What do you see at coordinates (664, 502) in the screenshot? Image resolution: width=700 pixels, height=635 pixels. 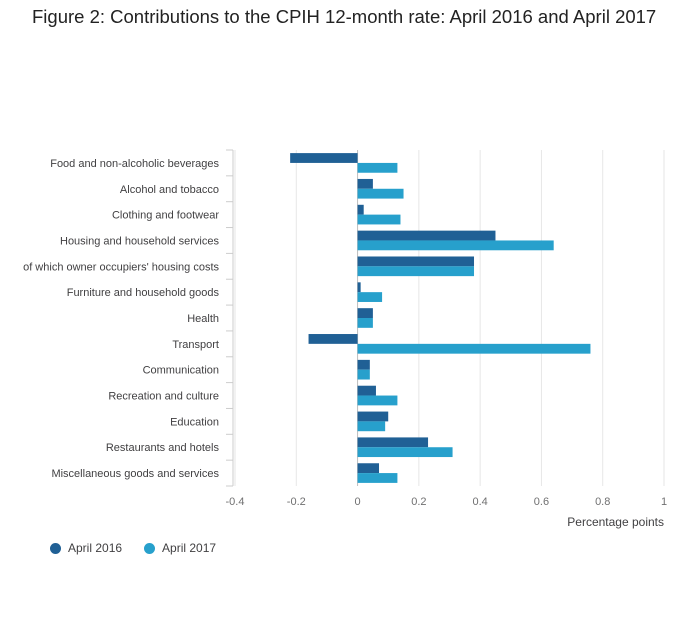 I see `x-tick-label: 1` at bounding box center [664, 502].